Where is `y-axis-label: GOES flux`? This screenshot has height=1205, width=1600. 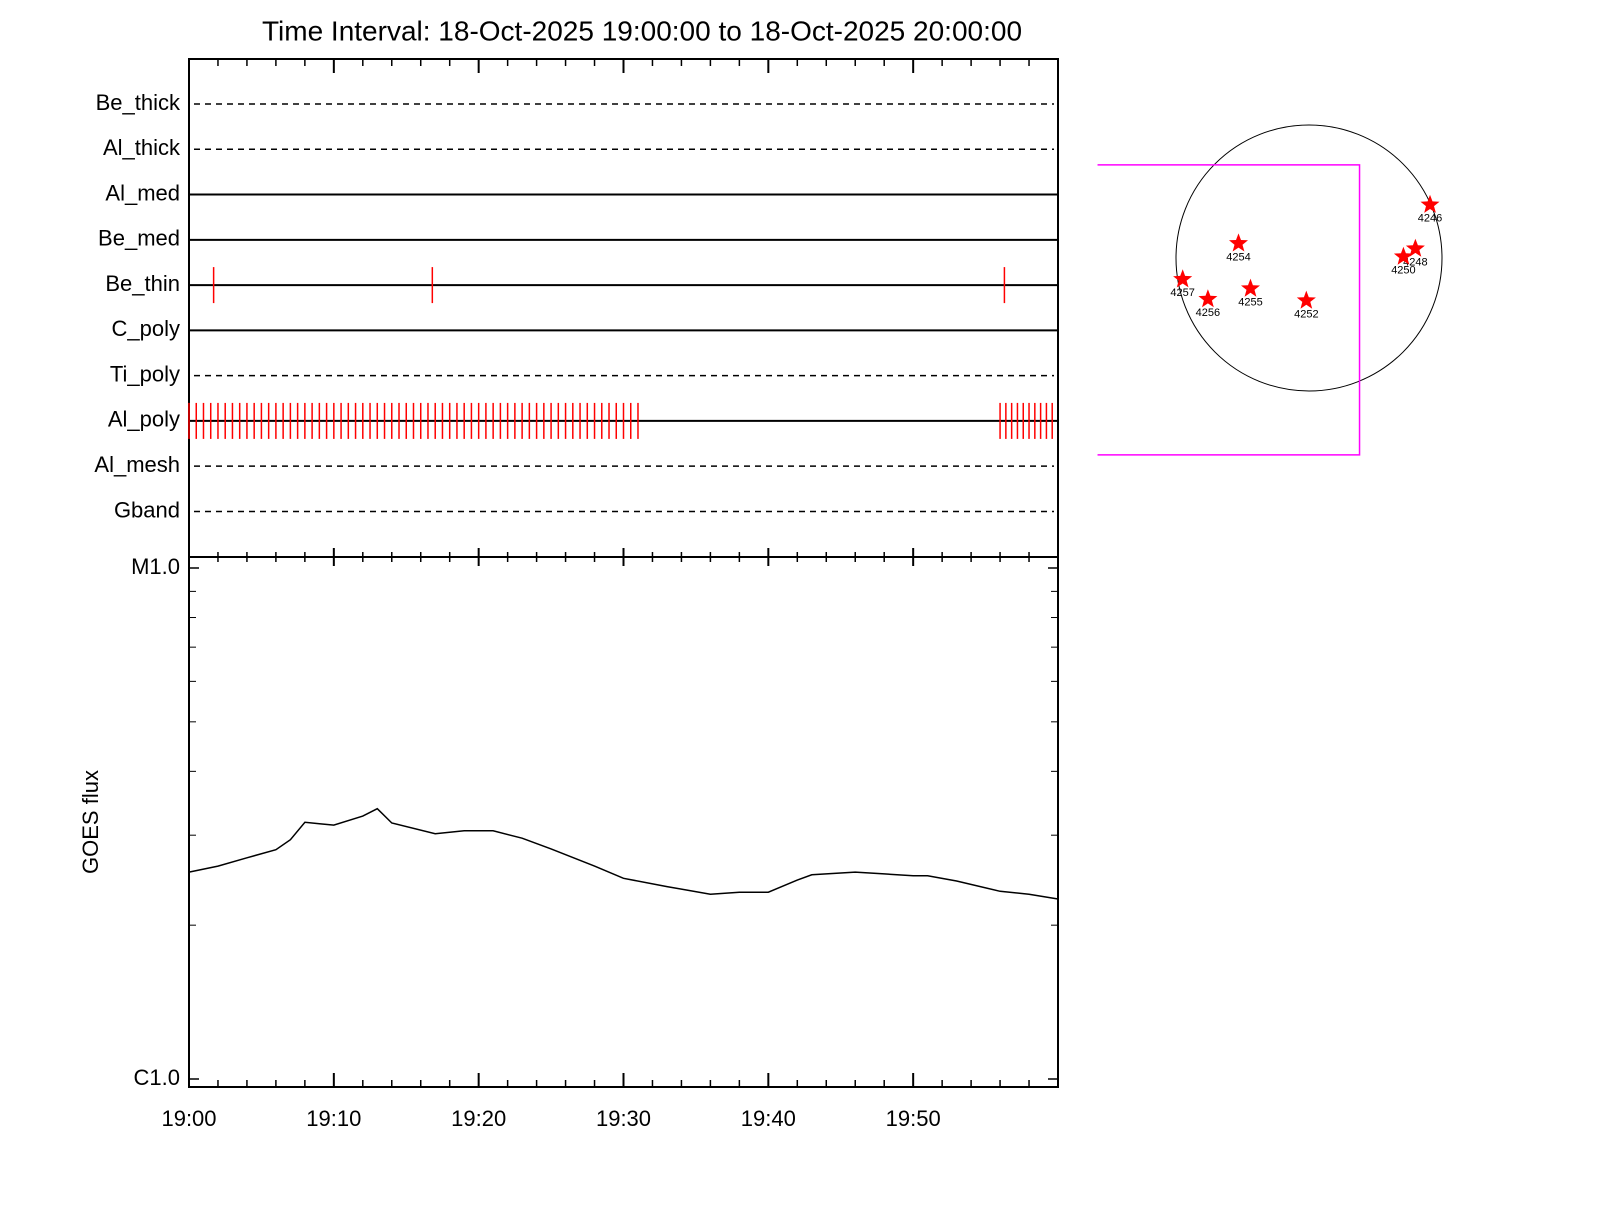 y-axis-label: GOES flux is located at coordinates (90, 822).